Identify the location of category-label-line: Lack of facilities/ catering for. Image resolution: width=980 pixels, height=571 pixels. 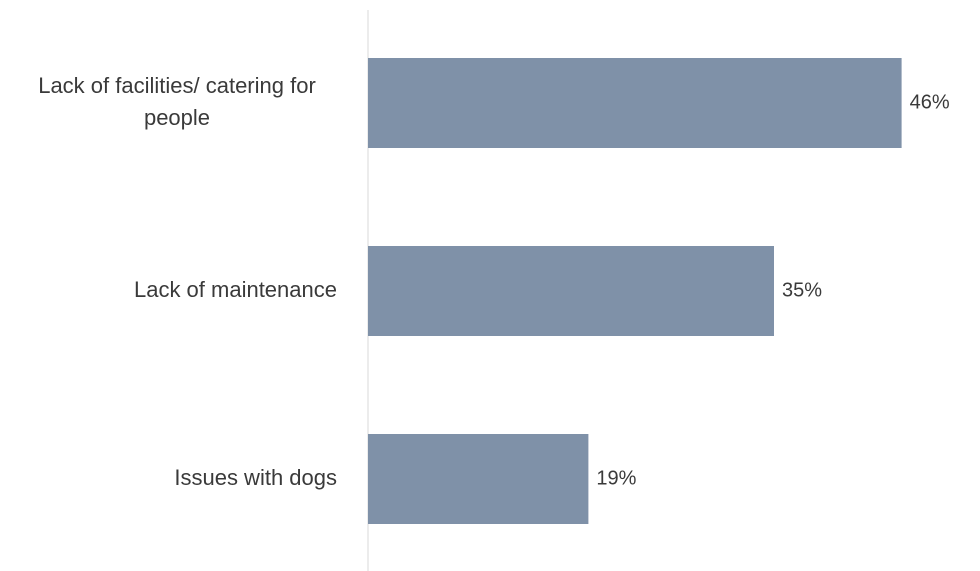
(177, 85).